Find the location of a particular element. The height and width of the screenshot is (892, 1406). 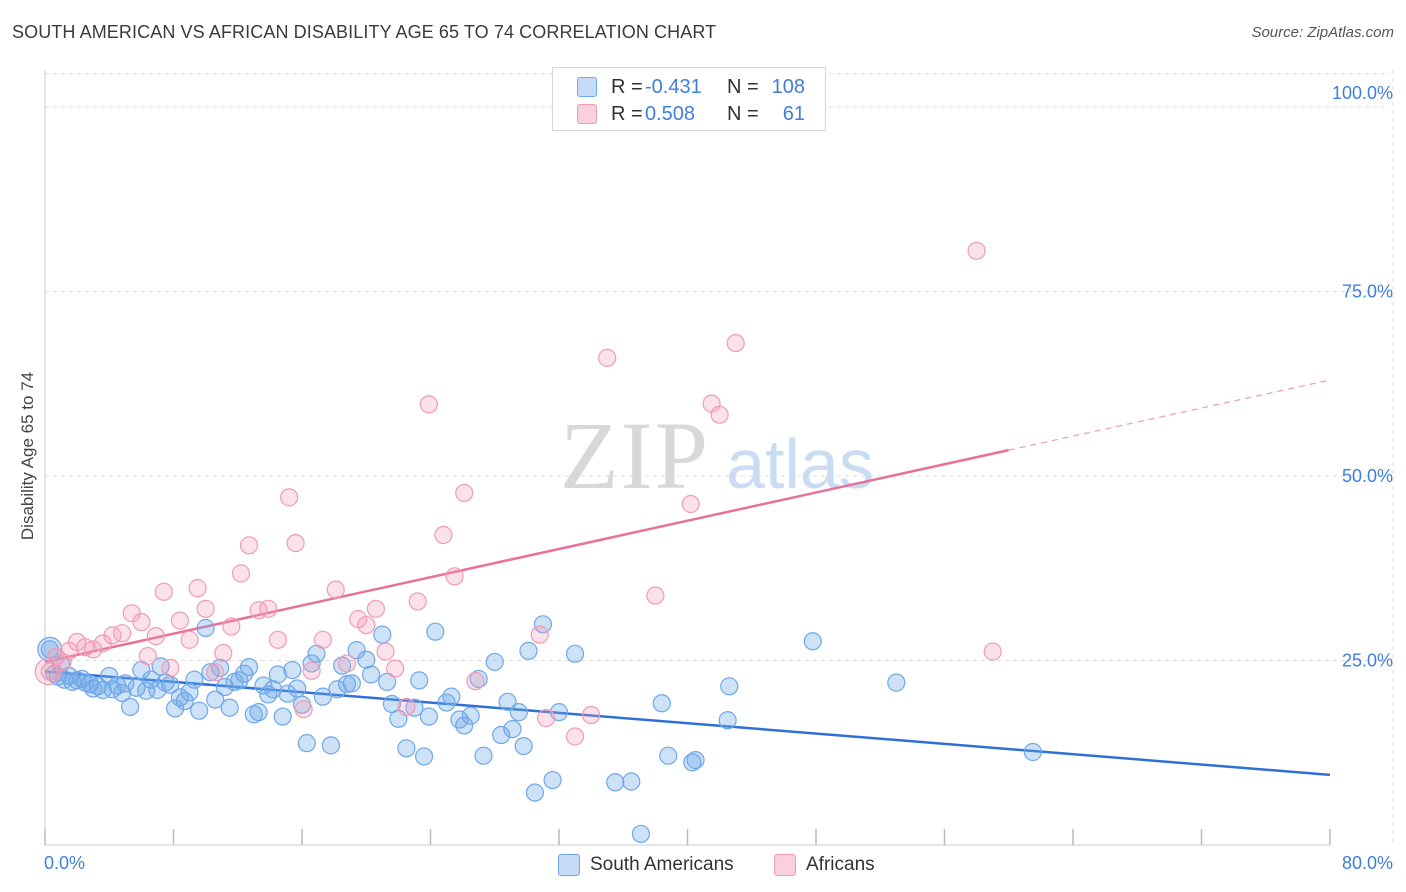

y-tick-label: 100.0% is located at coordinates (1362, 93).